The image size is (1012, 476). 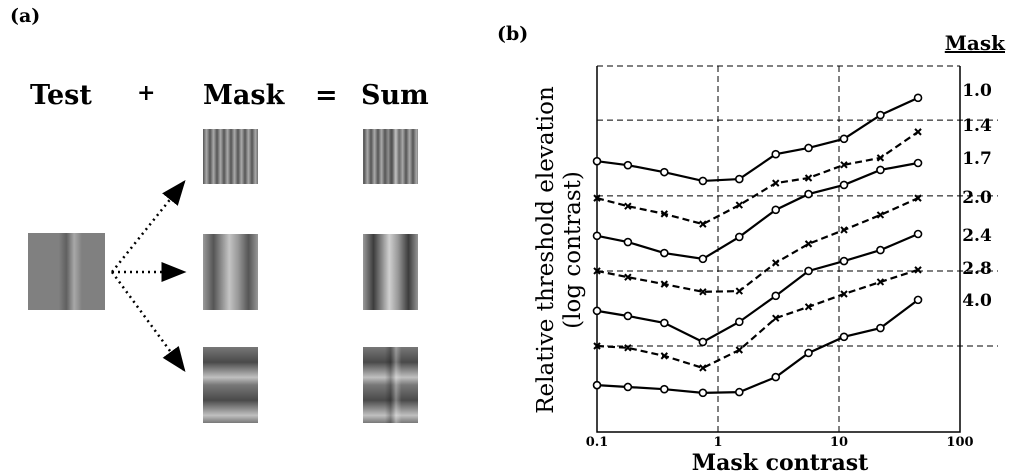 I want to click on test-grating, so click(x=66, y=271).